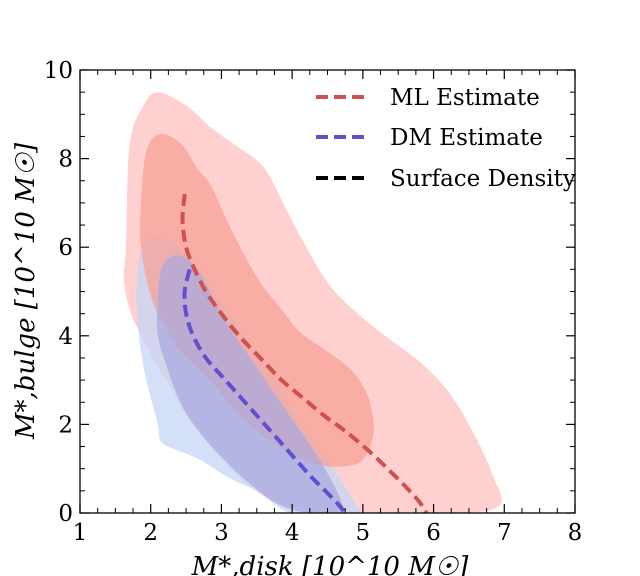  I want to click on x-tick-label: 7, so click(504, 533).